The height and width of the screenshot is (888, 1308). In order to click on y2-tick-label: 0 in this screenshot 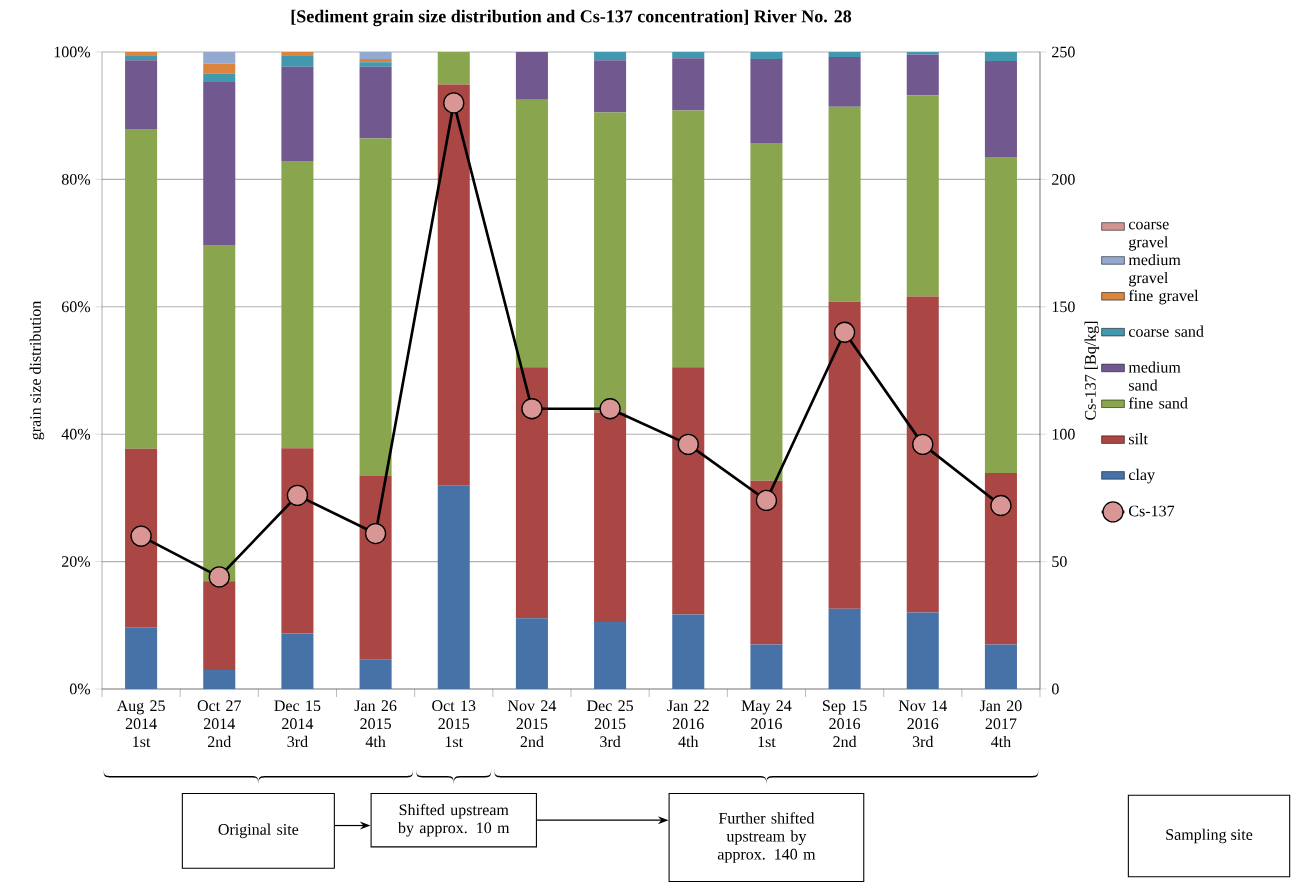, I will do `click(1055, 689)`.